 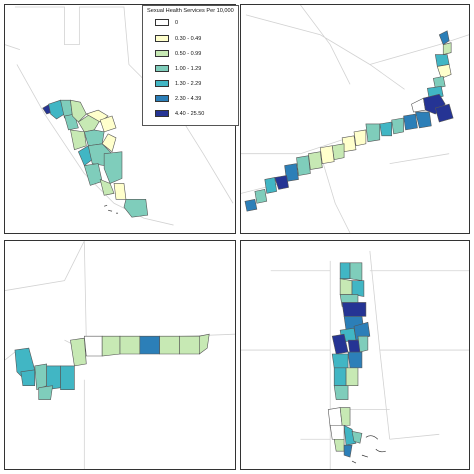 What do you see at coordinates (188, 38) in the screenshot?
I see `legend-label: 0.30 - 0.49` at bounding box center [188, 38].